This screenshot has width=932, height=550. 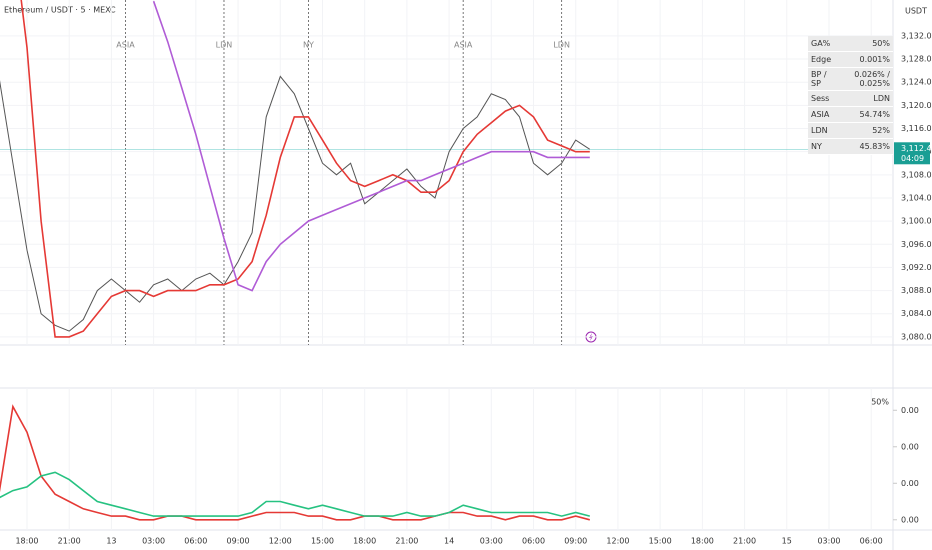 What do you see at coordinates (916, 336) in the screenshot?
I see `y-tick-label: 3,080.00` at bounding box center [916, 336].